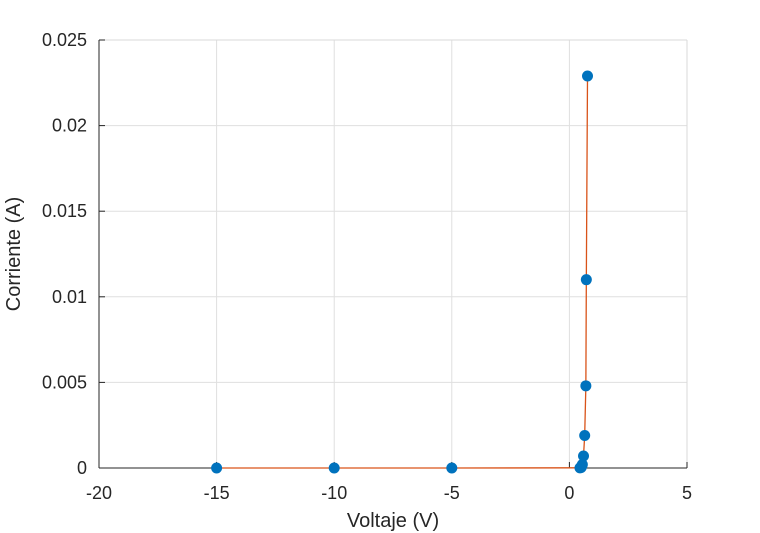 This screenshot has height=533, width=760. Describe the element at coordinates (217, 493) in the screenshot. I see `x-tick-label: -15` at that location.